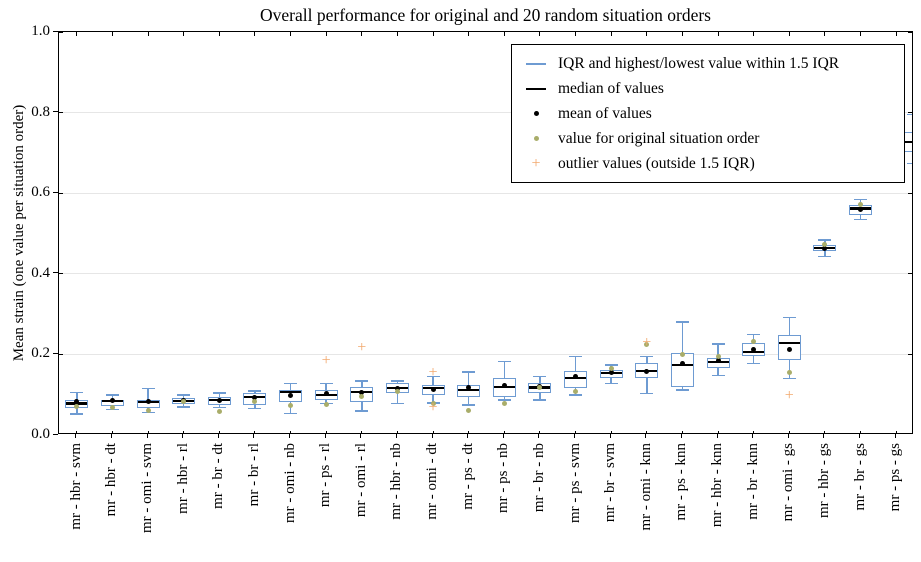  What do you see at coordinates (432, 481) in the screenshot?
I see `x-tick-label: mr - omi - dt` at bounding box center [432, 481].